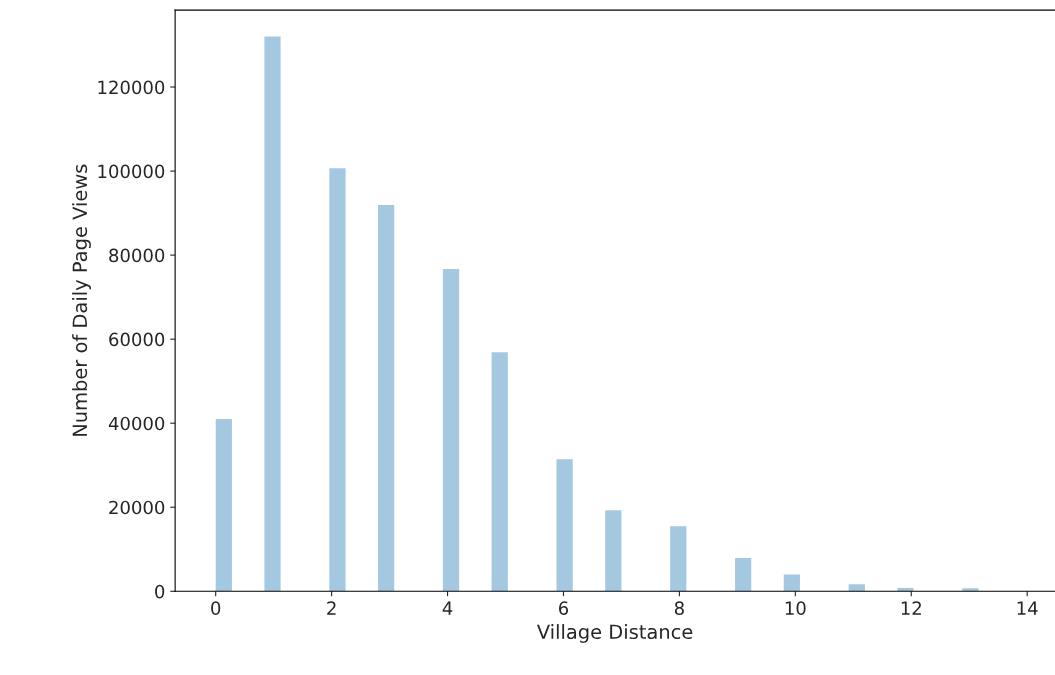 The height and width of the screenshot is (675, 1055). I want to click on x-tick-label: 4, so click(447, 608).